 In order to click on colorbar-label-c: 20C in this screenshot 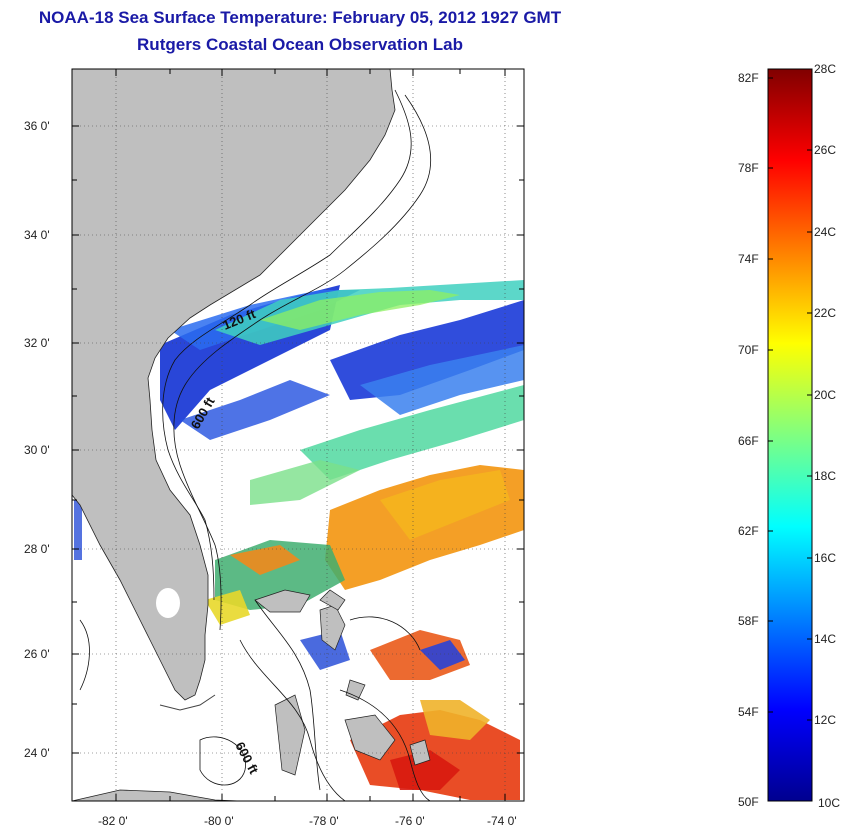, I will do `click(825, 395)`.